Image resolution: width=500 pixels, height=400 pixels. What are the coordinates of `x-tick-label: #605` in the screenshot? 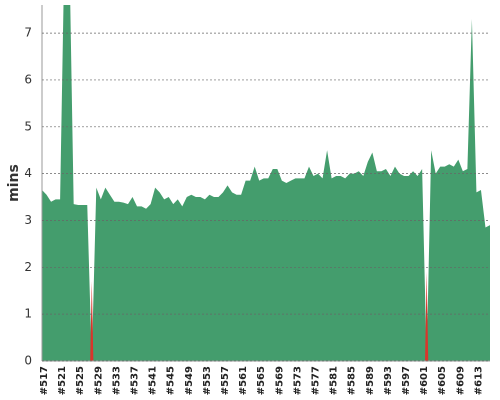 It's located at (442, 380).